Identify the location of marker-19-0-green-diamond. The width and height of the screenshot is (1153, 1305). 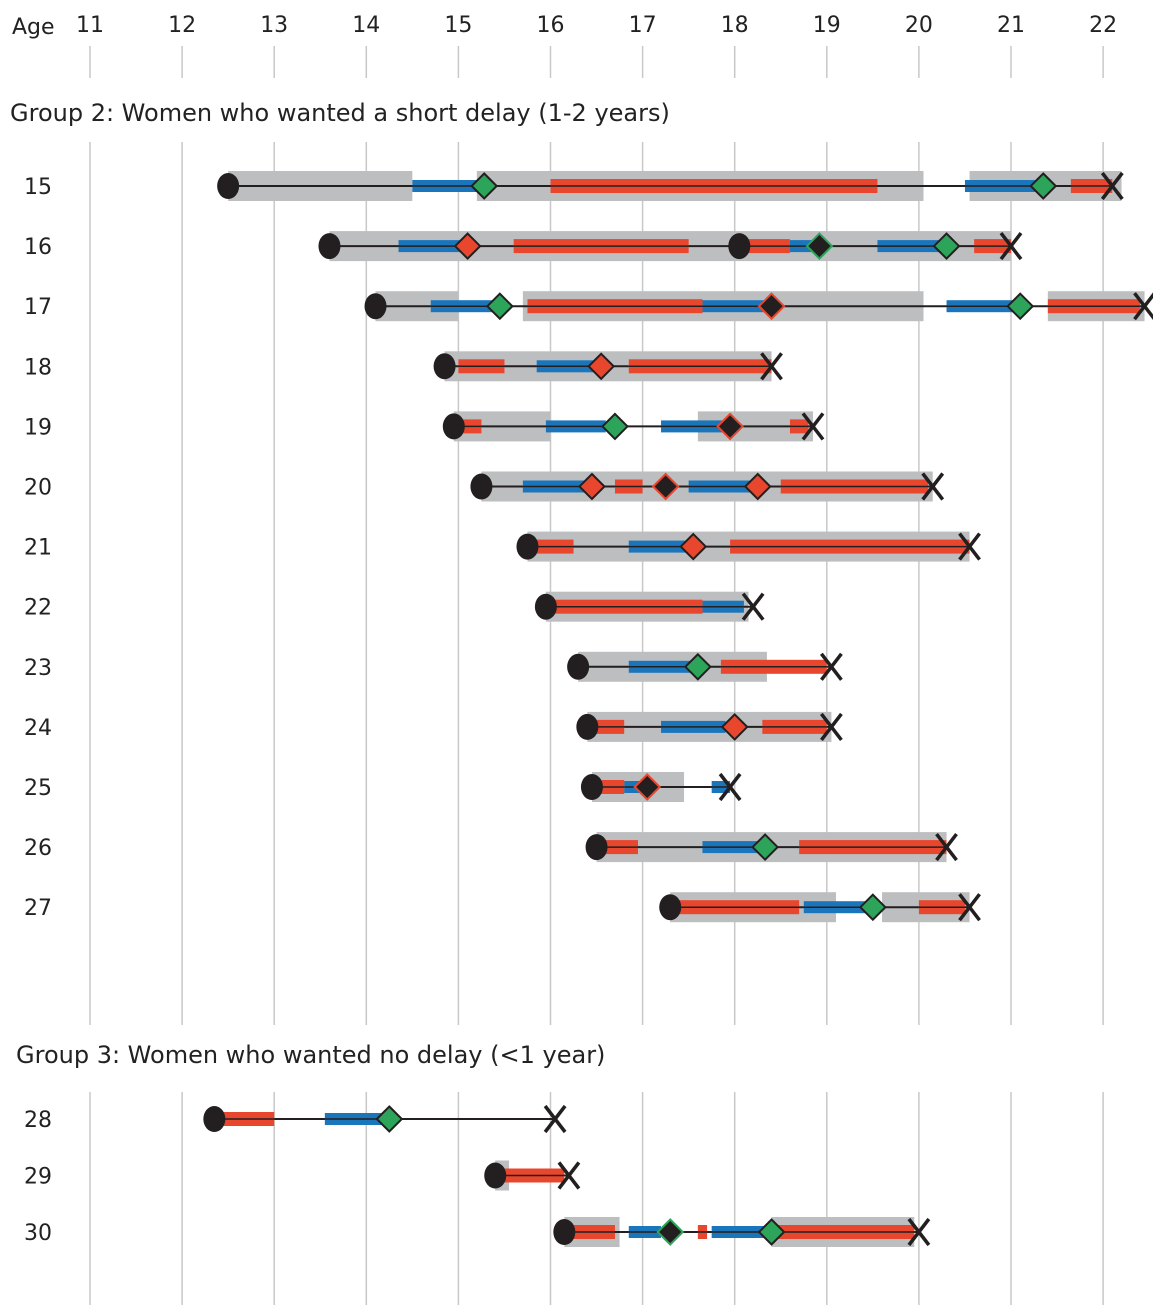
(615, 426).